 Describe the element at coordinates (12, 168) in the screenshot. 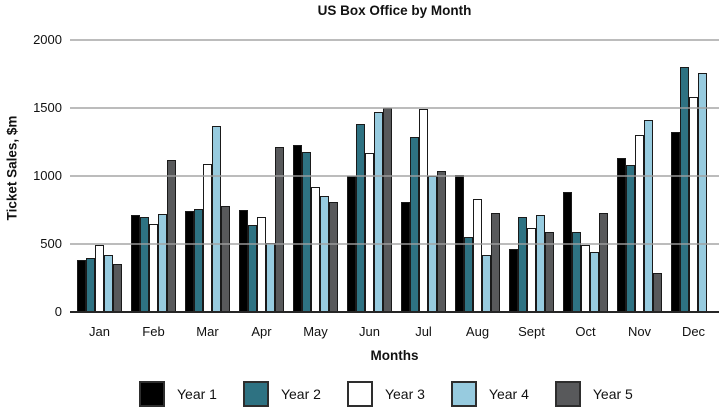

I see `y-axis-label: Ticket Sales, $m` at that location.